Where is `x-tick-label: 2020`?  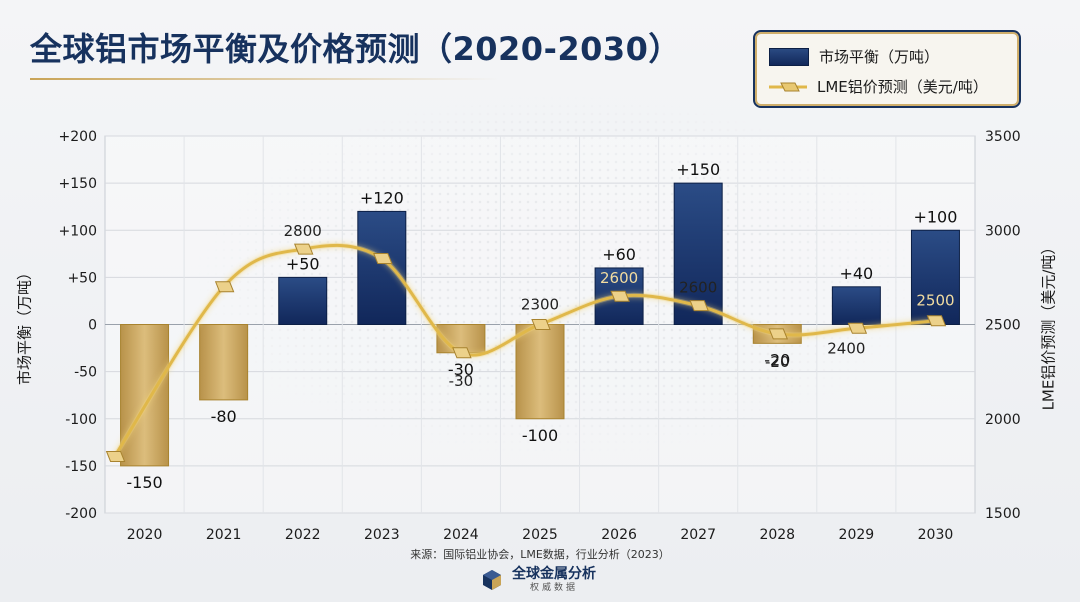
x-tick-label: 2020 is located at coordinates (145, 535).